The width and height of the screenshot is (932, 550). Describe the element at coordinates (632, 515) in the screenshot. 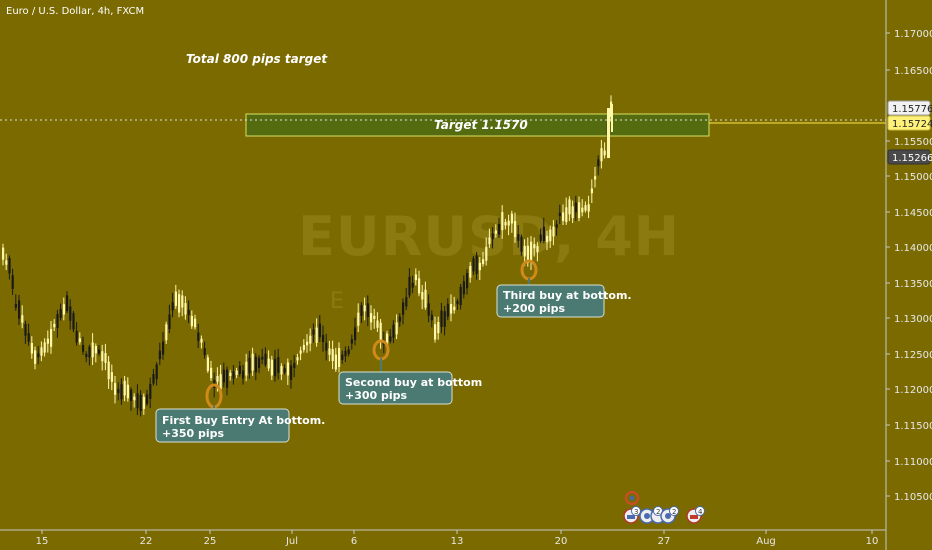

I see `event-flag-1: 3` at that location.